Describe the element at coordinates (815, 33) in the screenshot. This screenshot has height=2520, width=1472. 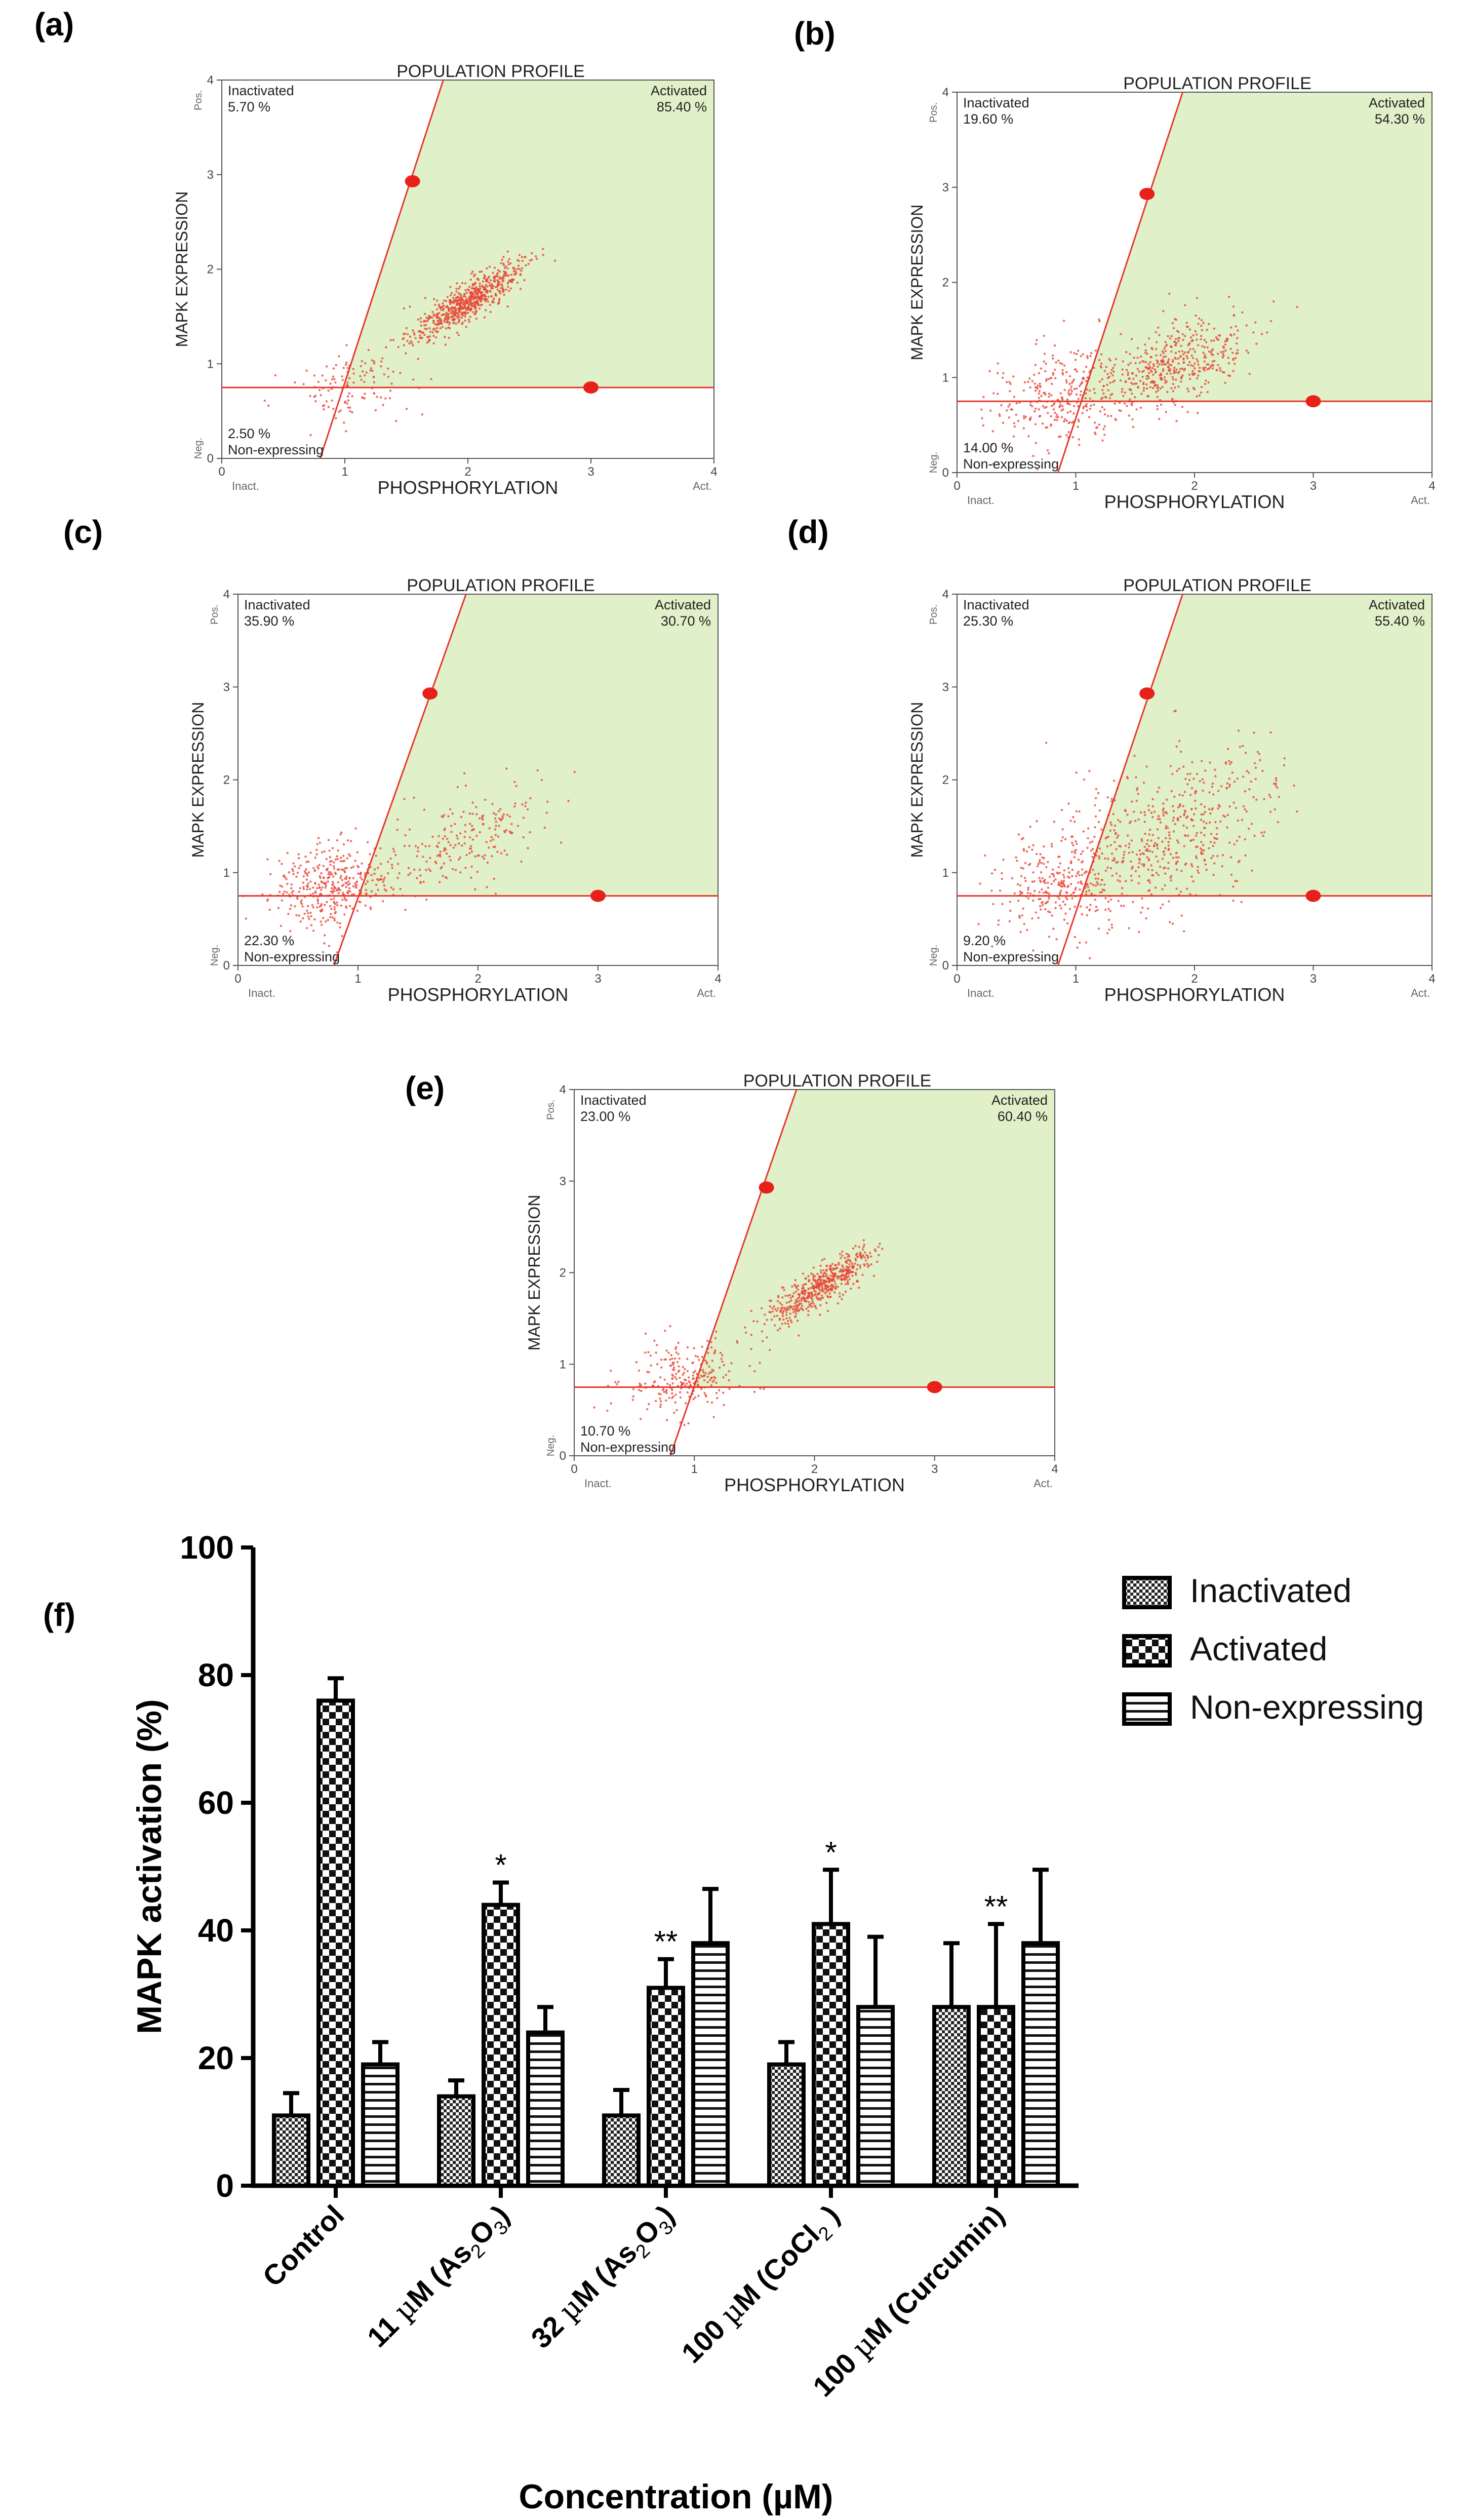
I see `panel-letter: (b)` at that location.